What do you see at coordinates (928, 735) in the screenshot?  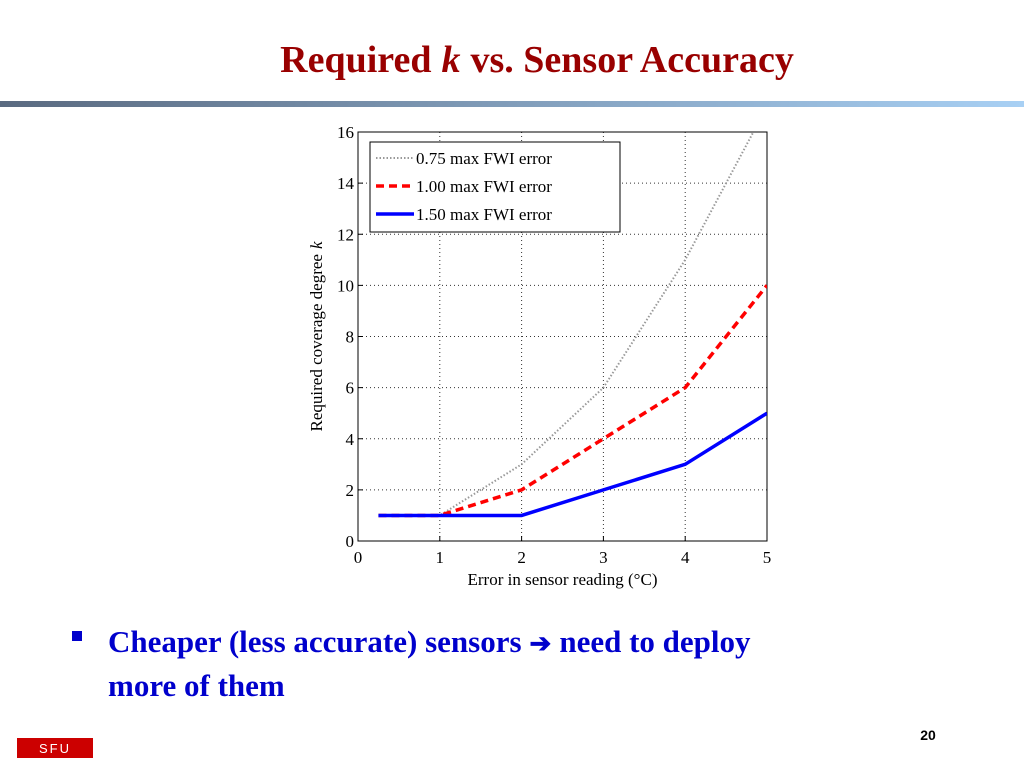 I see `page-number: 20` at bounding box center [928, 735].